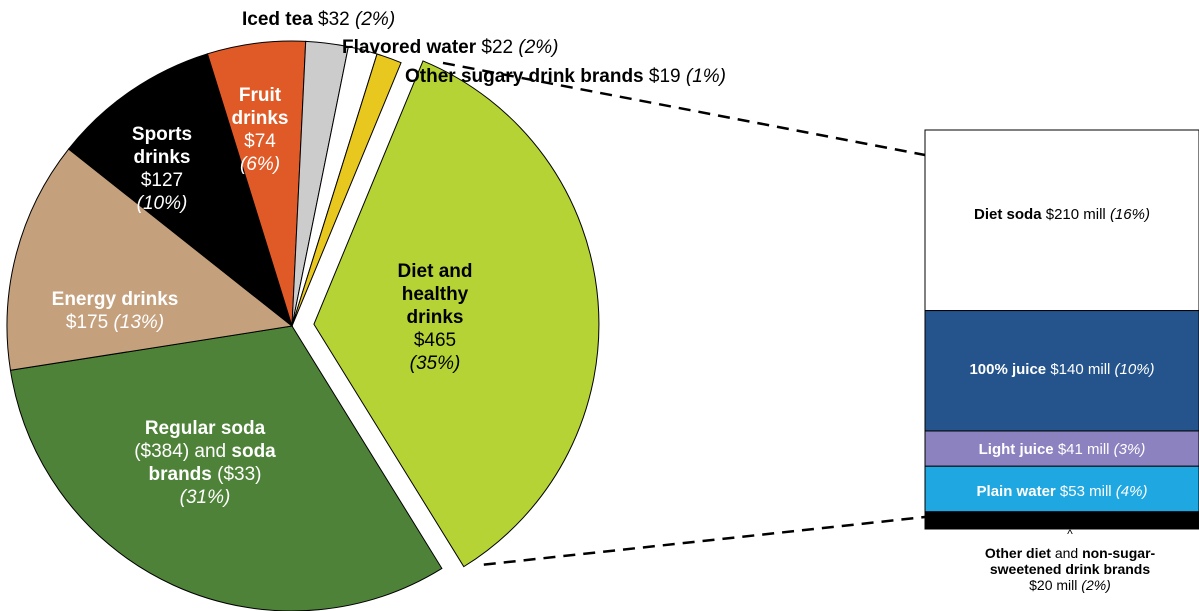 The image size is (1199, 611). Describe the element at coordinates (1062, 491) in the screenshot. I see `bar-label-plain-water: Plain water $53 mill (4%)` at that location.